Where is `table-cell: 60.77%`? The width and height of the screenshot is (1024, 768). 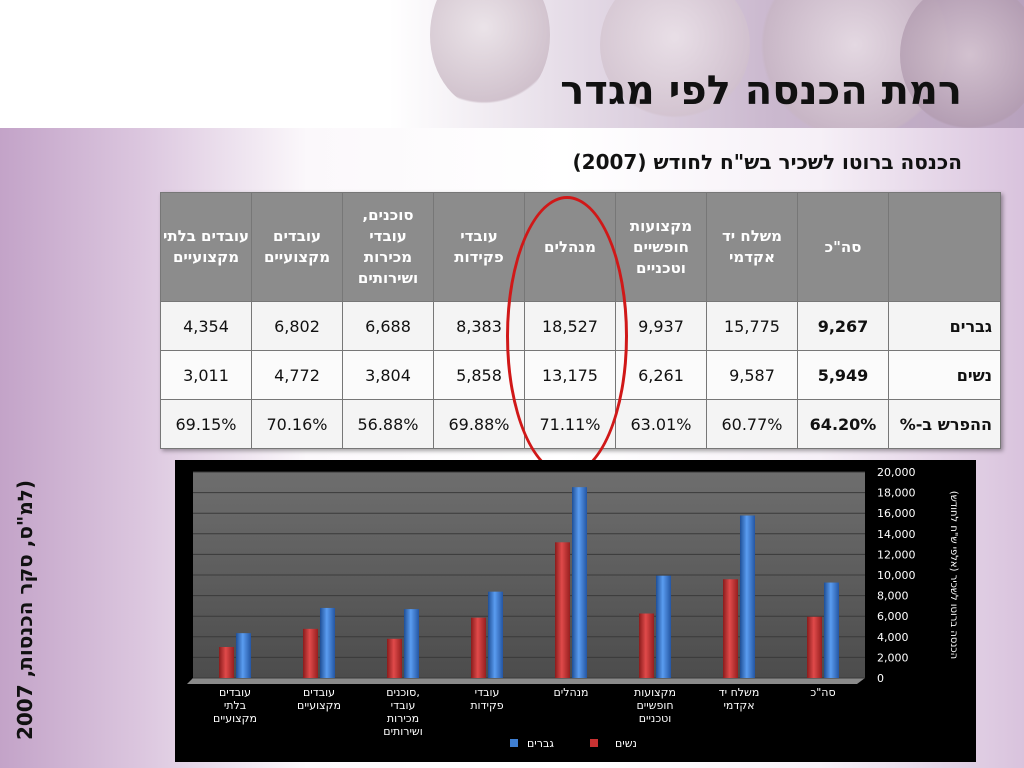 table-cell: 60.77% is located at coordinates (752, 424).